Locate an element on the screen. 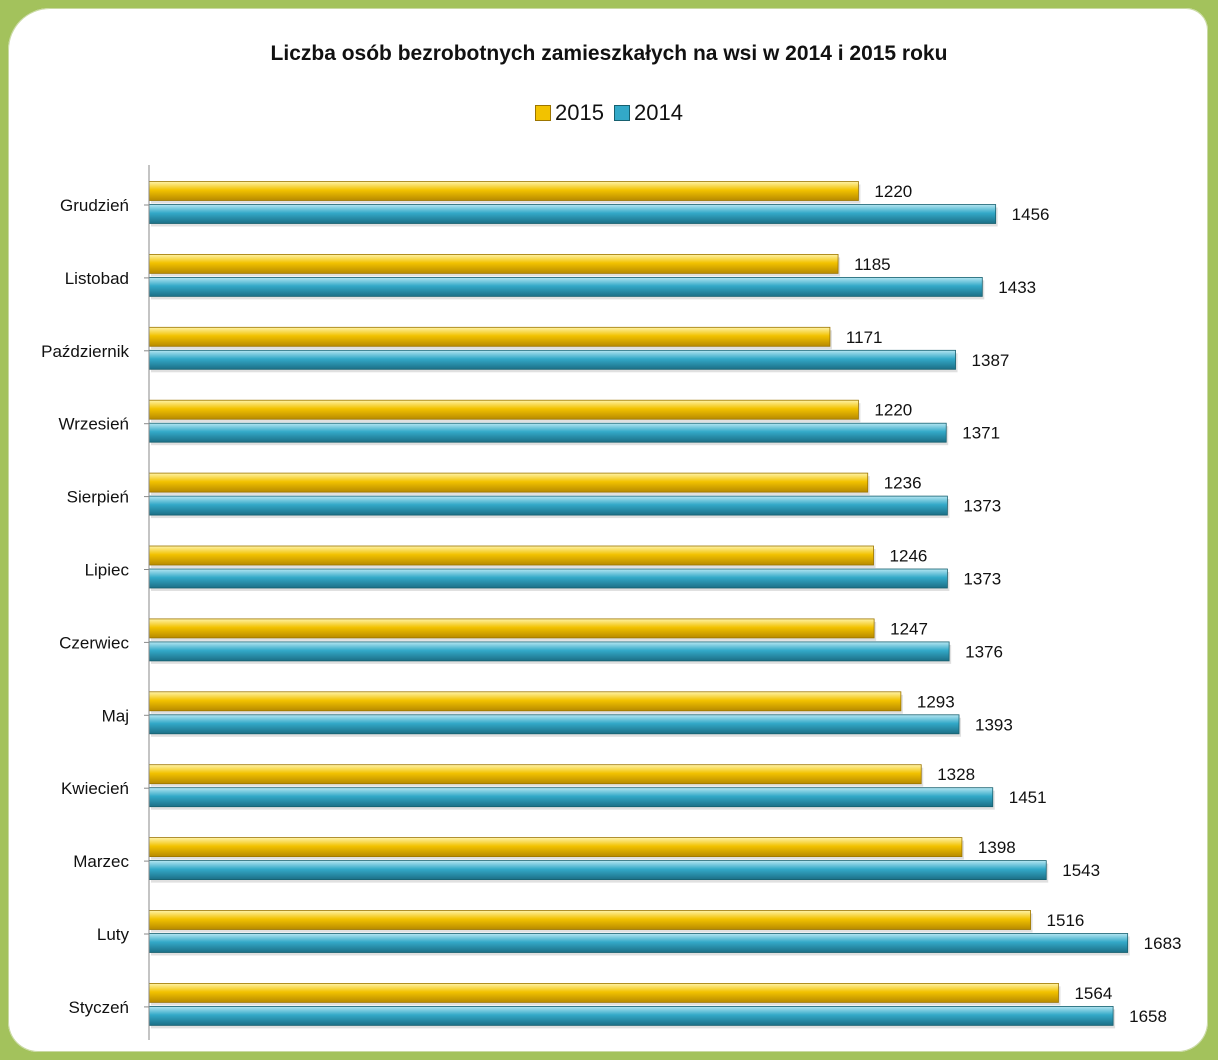  bar-2014-maj is located at coordinates (554, 724).